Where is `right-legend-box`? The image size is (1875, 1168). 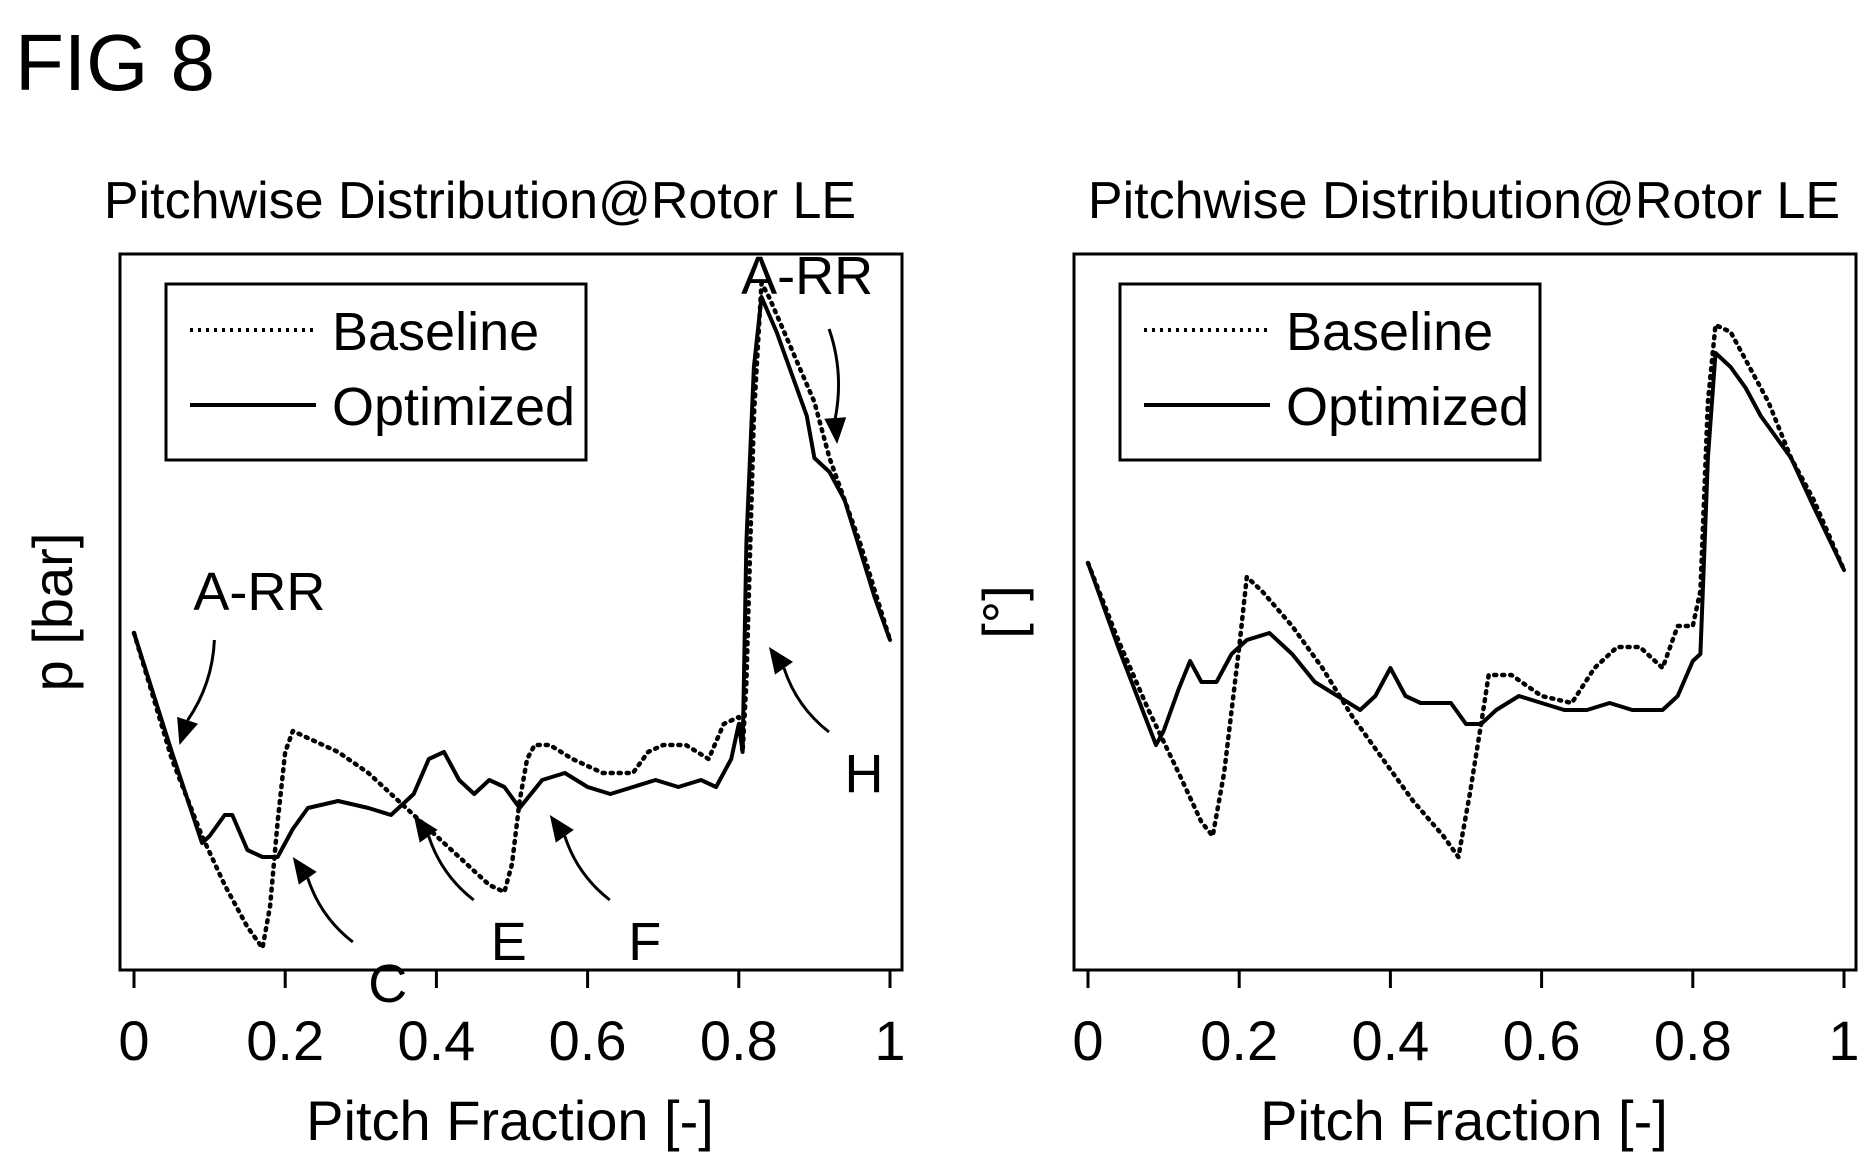 right-legend-box is located at coordinates (1330, 372).